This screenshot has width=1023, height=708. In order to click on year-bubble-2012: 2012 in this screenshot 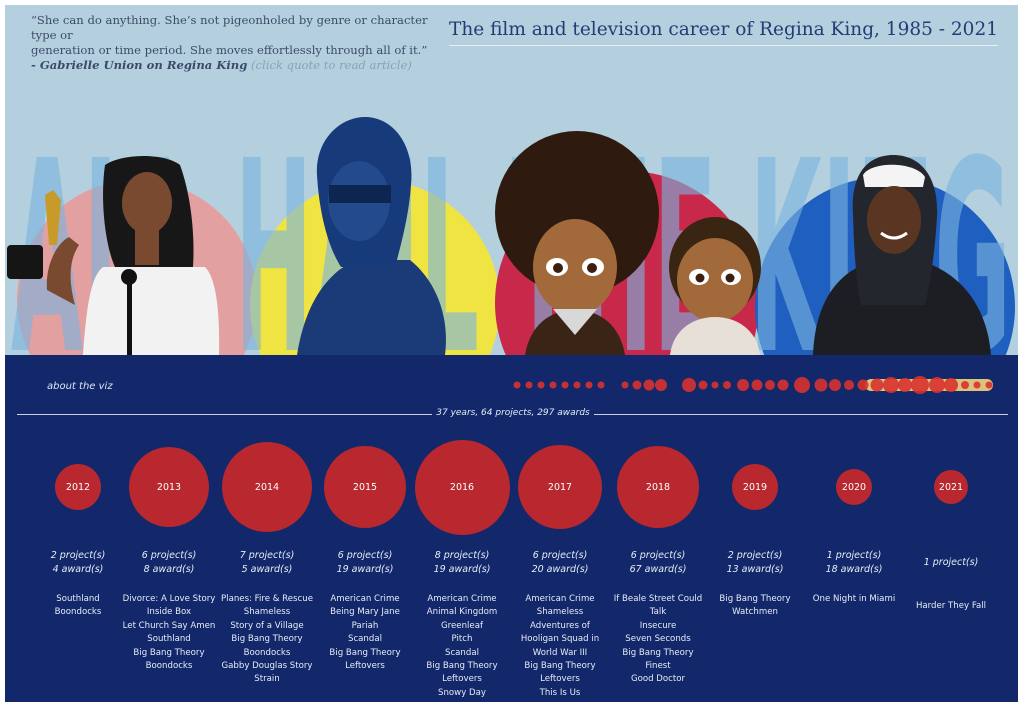, I will do `click(78, 487)`.